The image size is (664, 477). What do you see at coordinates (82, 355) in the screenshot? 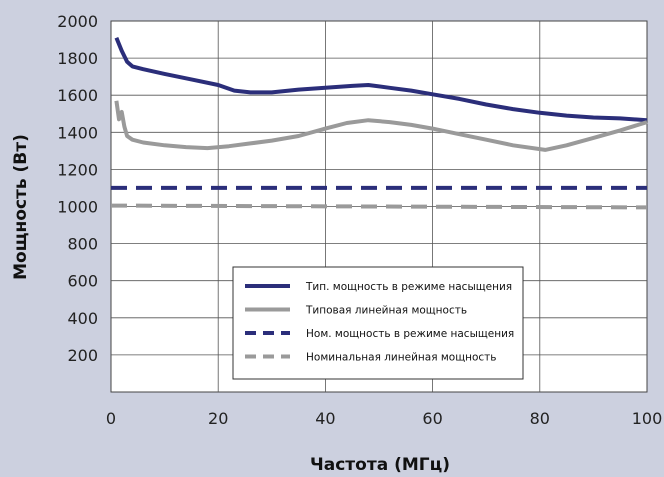
I see `y-tick-label: 200` at bounding box center [82, 355].